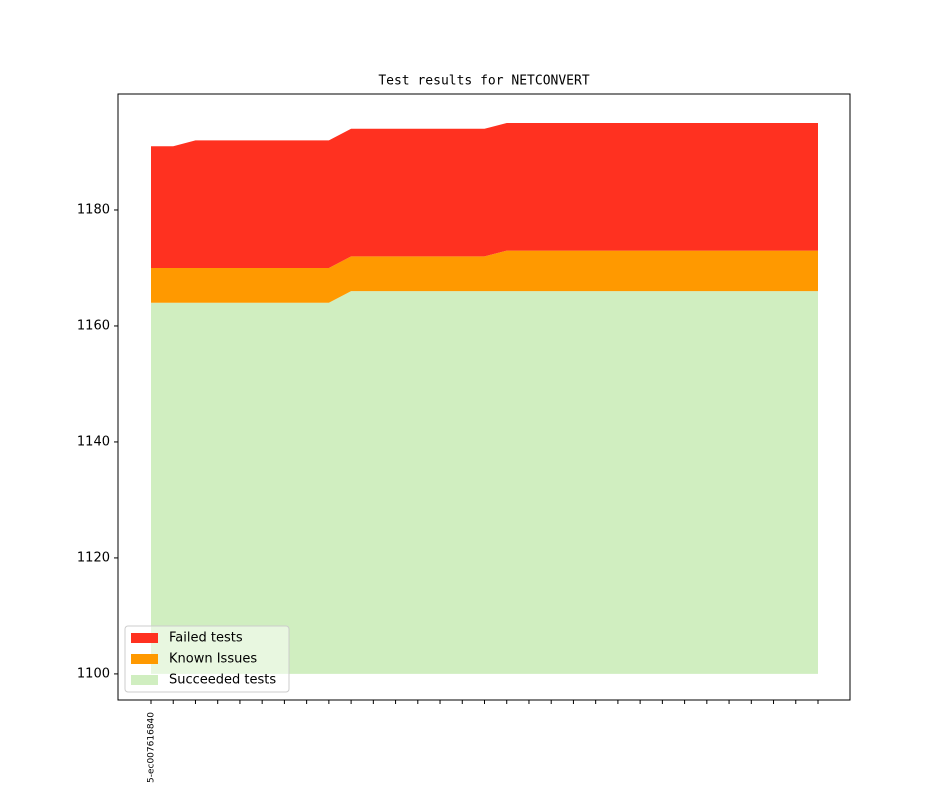  What do you see at coordinates (213, 659) in the screenshot?
I see `legend-label: Known Issues` at bounding box center [213, 659].